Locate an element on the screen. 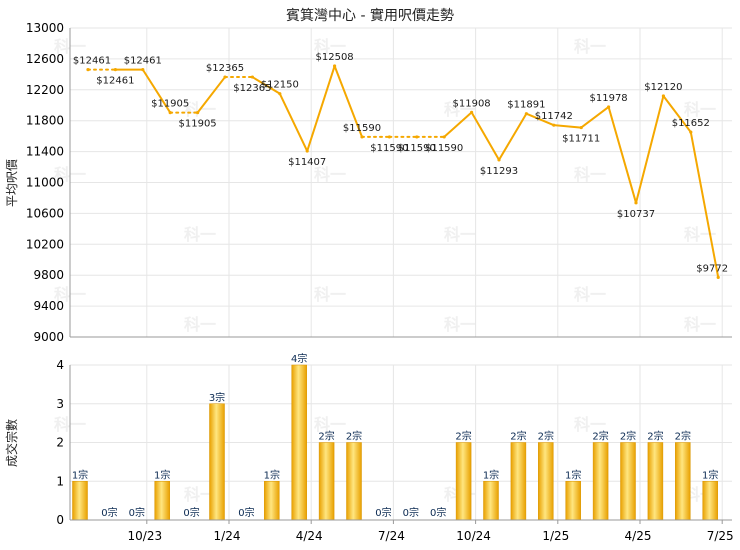  price-tick-label: 10600 is located at coordinates (45, 213).